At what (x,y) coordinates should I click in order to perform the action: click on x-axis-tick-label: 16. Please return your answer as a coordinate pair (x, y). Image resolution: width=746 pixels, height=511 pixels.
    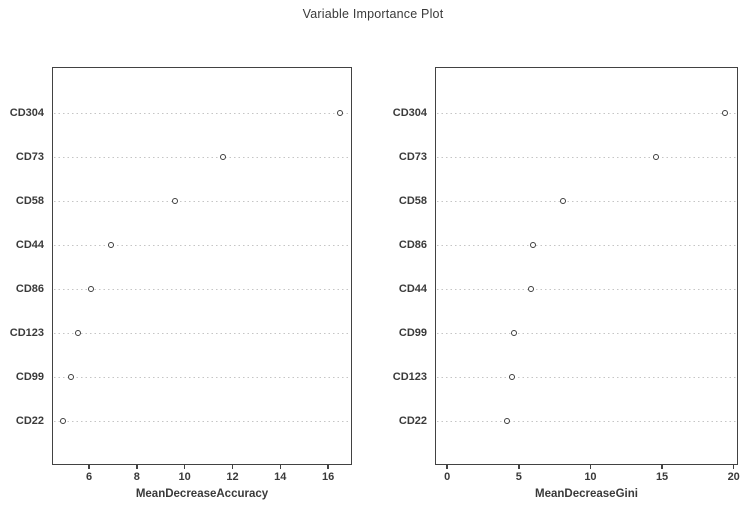
    Looking at the image, I should click on (328, 477).